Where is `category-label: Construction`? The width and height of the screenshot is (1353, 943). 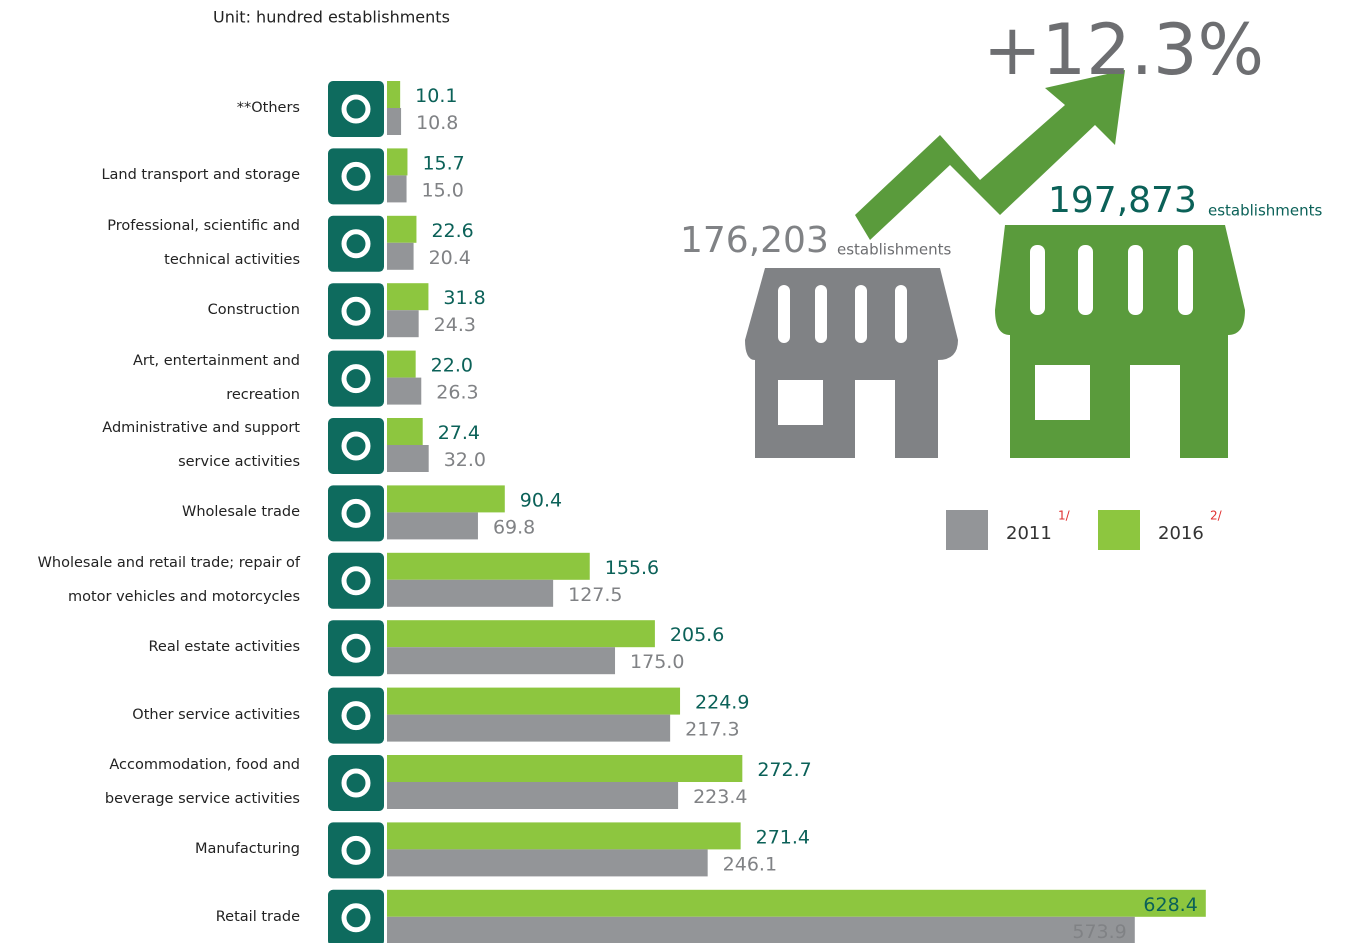
category-label: Construction is located at coordinates (253, 310).